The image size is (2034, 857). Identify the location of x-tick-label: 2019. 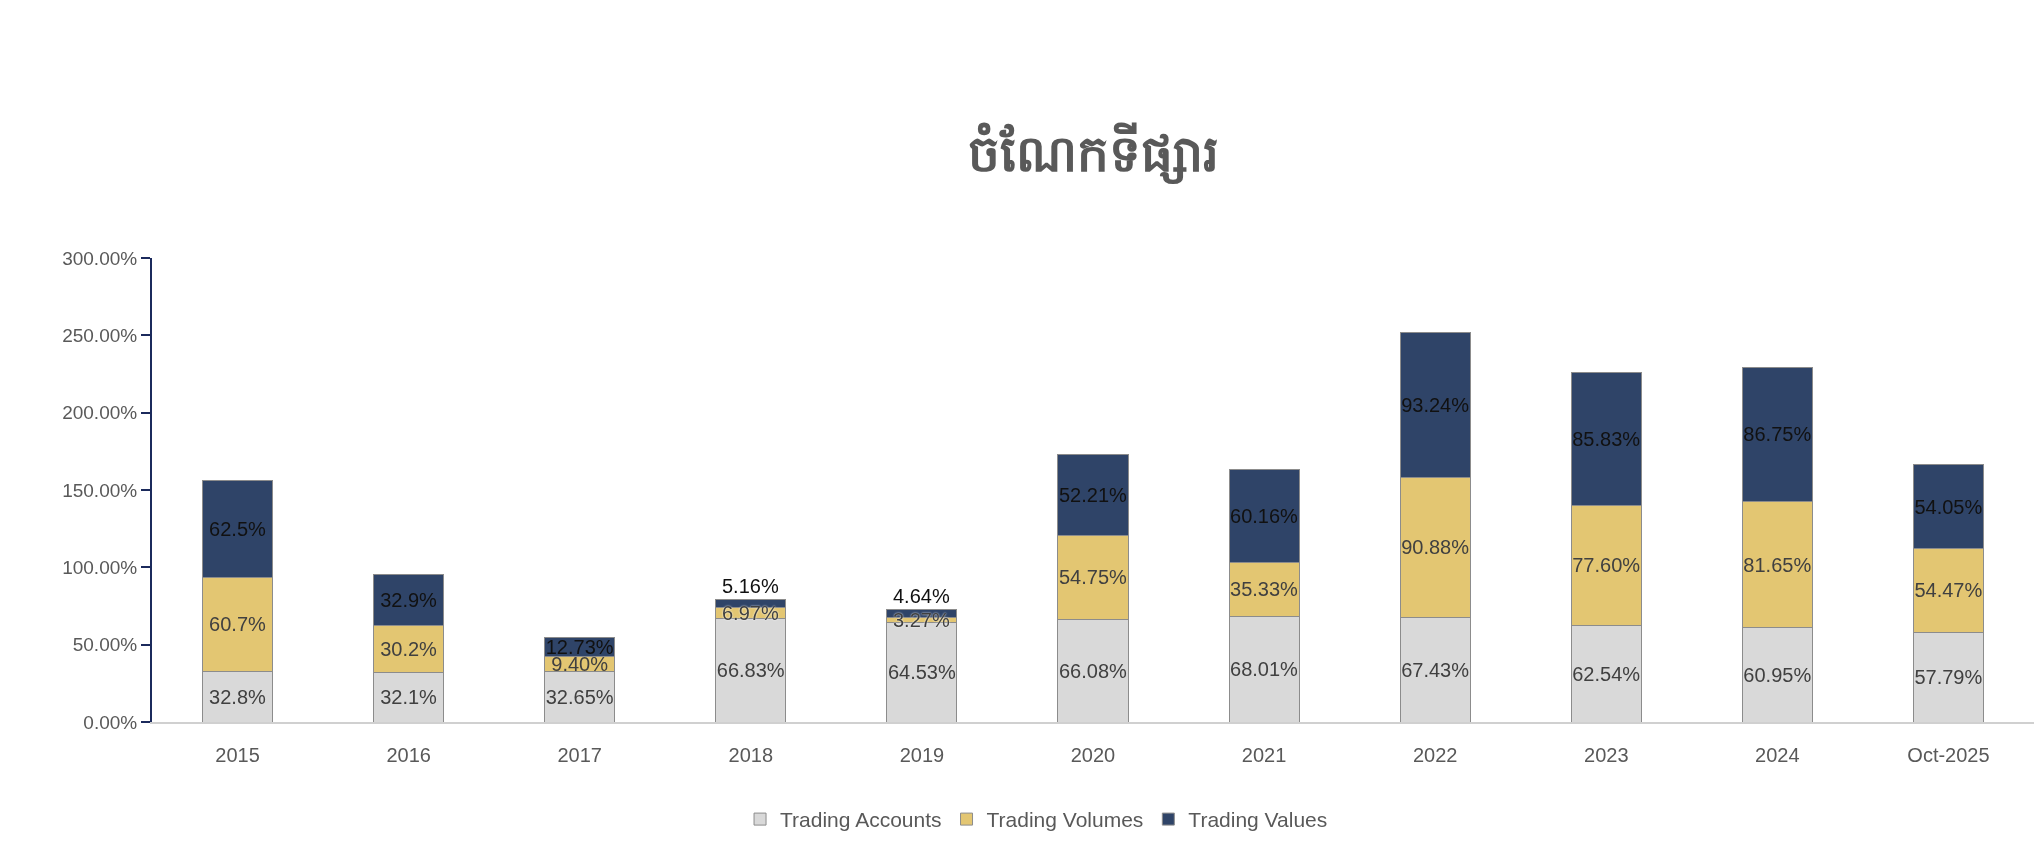
(922, 755).